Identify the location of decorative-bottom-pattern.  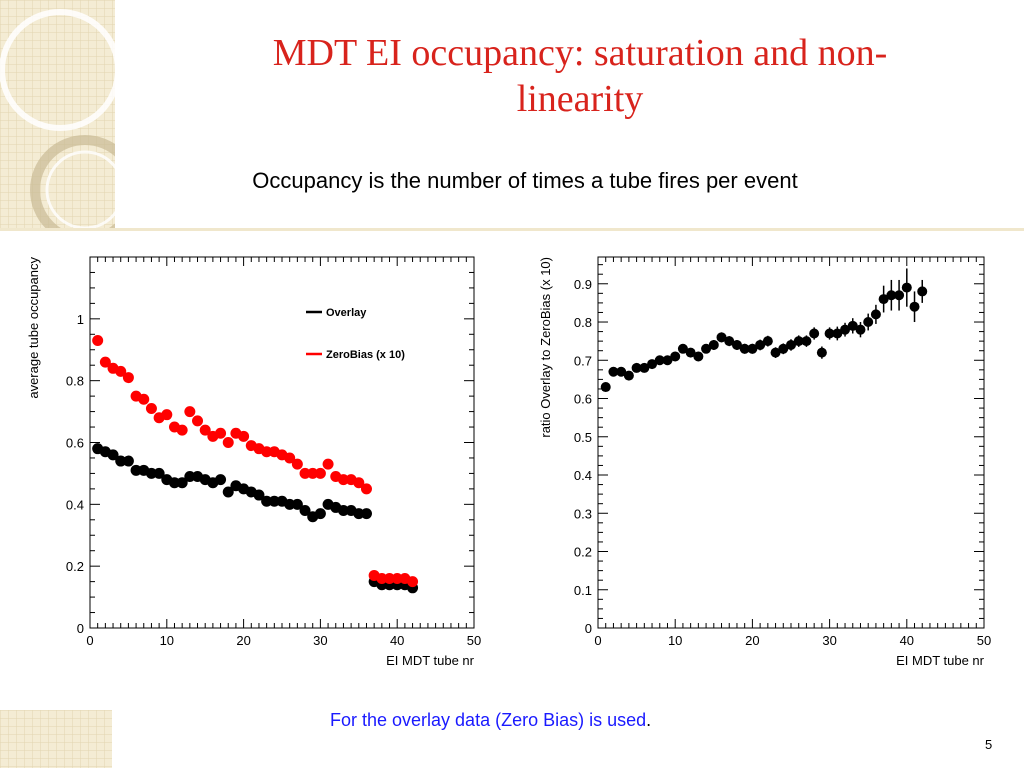
(56, 739).